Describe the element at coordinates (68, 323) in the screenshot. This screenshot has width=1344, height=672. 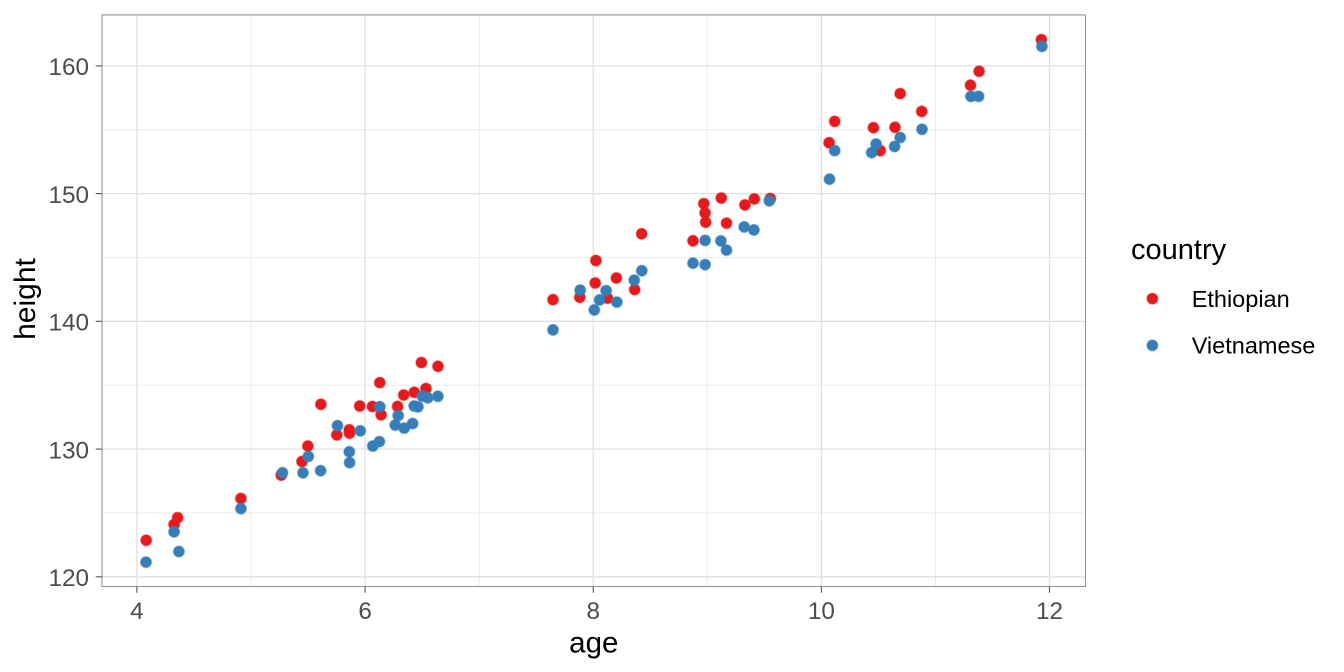
I see `svg-text: 140` at that location.